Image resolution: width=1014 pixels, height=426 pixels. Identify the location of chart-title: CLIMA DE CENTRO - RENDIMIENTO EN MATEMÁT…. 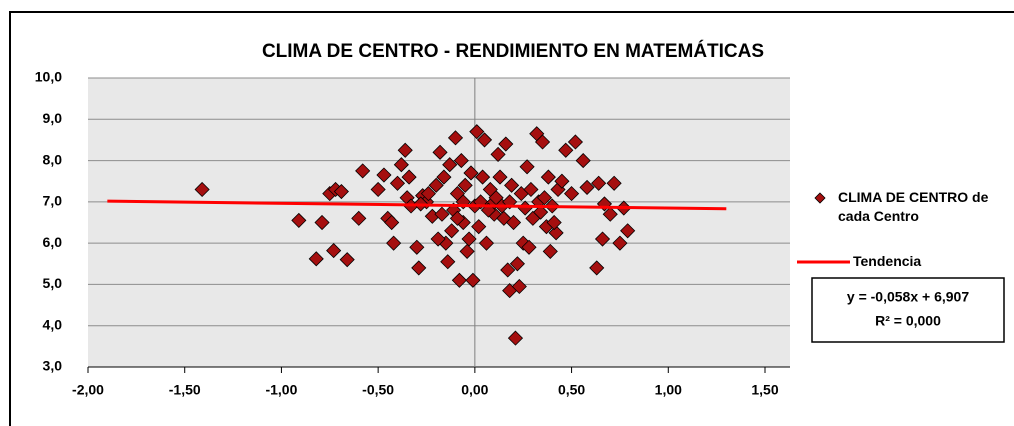
(513, 51).